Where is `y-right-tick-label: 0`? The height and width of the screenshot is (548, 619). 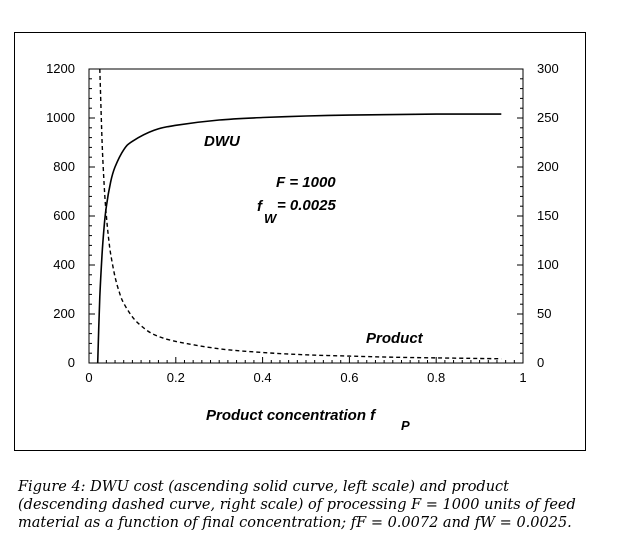
y-right-tick-label: 0 is located at coordinates (540, 362).